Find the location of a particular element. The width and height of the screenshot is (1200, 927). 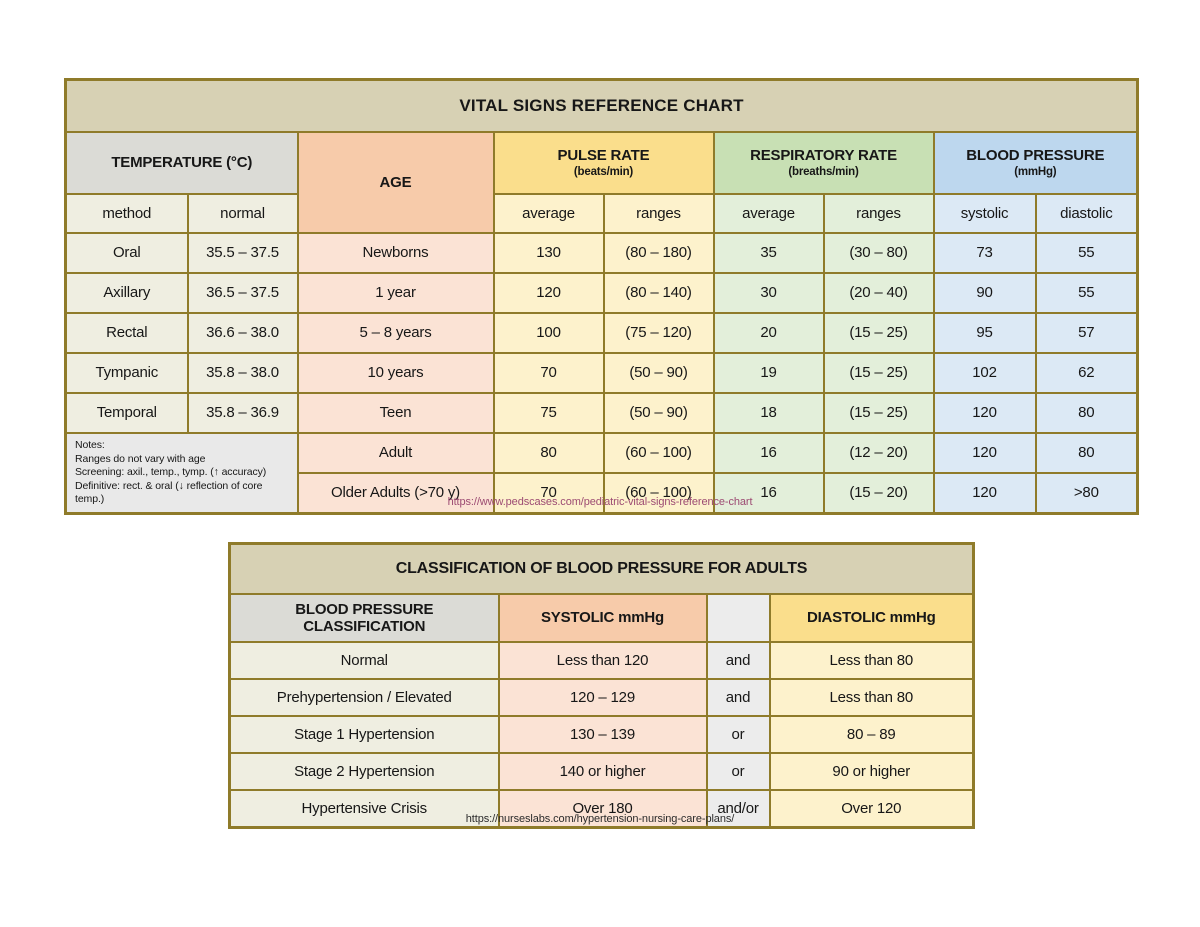

pulse-ranges-cell: (50 – 90) is located at coordinates (658, 413).